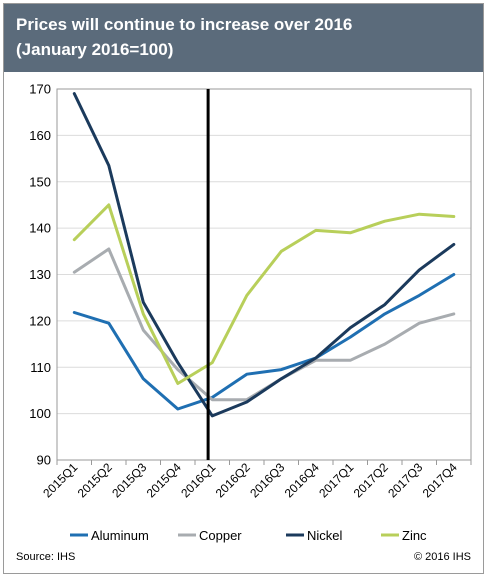 This screenshot has height=579, width=489. I want to click on x-tick-label: 2017Q1, so click(336, 480).